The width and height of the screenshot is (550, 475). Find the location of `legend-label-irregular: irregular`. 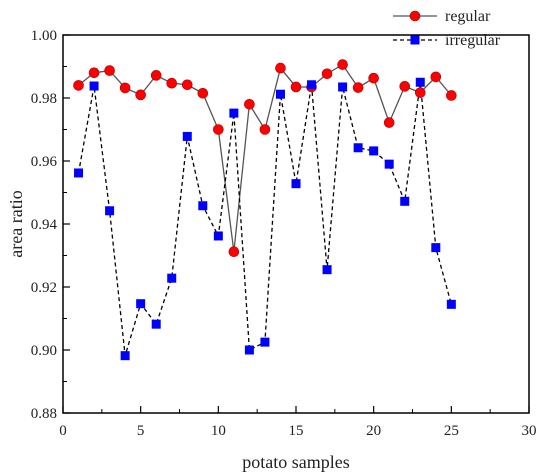

legend-label-irregular: irregular is located at coordinates (473, 40).